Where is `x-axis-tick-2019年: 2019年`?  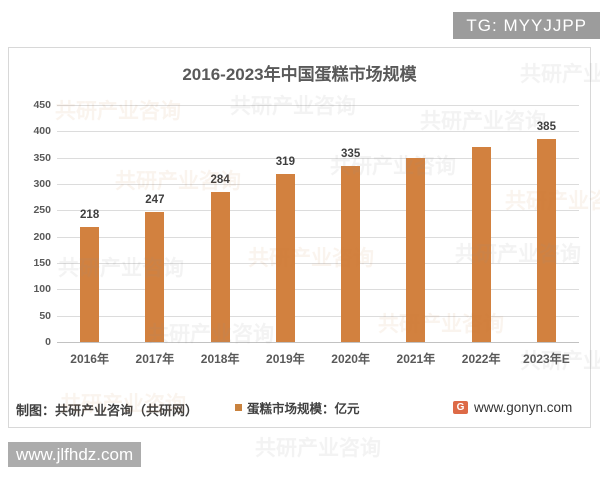 x-axis-tick-2019年: 2019年 is located at coordinates (285, 359).